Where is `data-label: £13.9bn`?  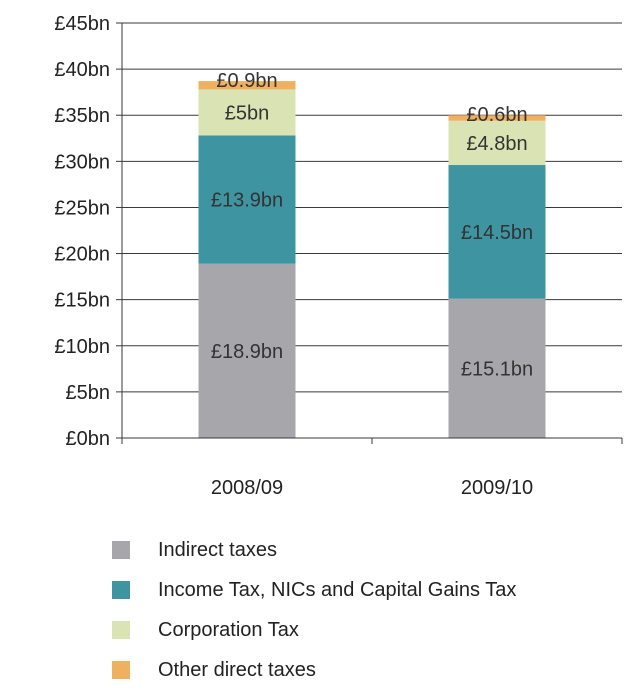
data-label: £13.9bn is located at coordinates (247, 201).